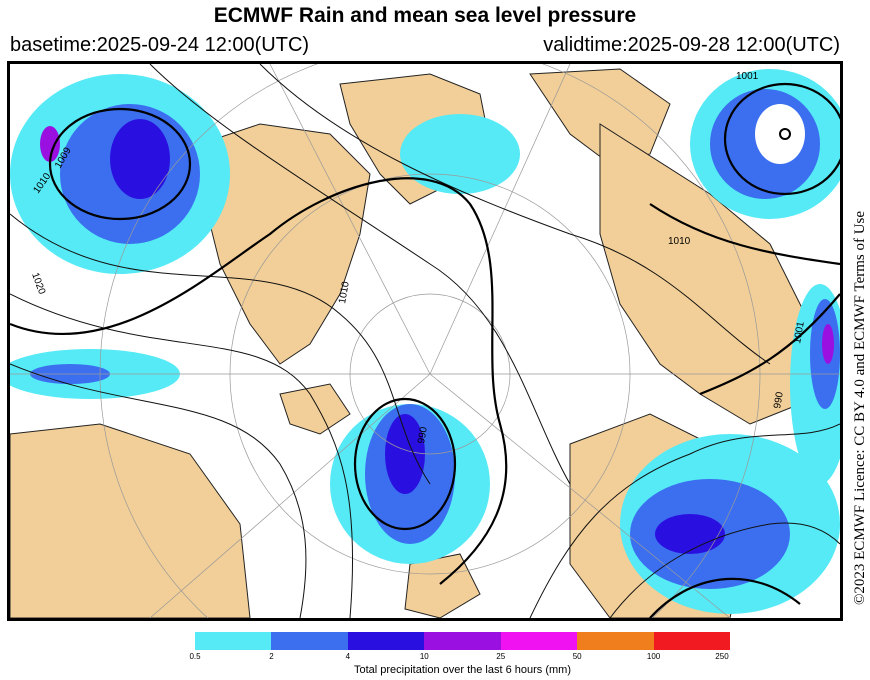 The width and height of the screenshot is (870, 680). What do you see at coordinates (691, 45) in the screenshot?
I see `validtime-label: validtime:2025-09-28 12:00(UTC)` at bounding box center [691, 45].